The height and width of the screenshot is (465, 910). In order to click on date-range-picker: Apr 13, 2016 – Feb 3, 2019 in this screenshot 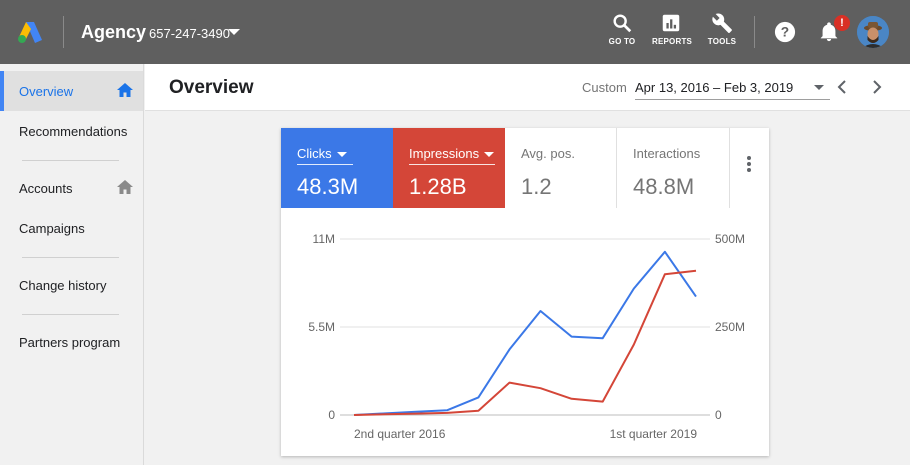, I will do `click(732, 86)`.